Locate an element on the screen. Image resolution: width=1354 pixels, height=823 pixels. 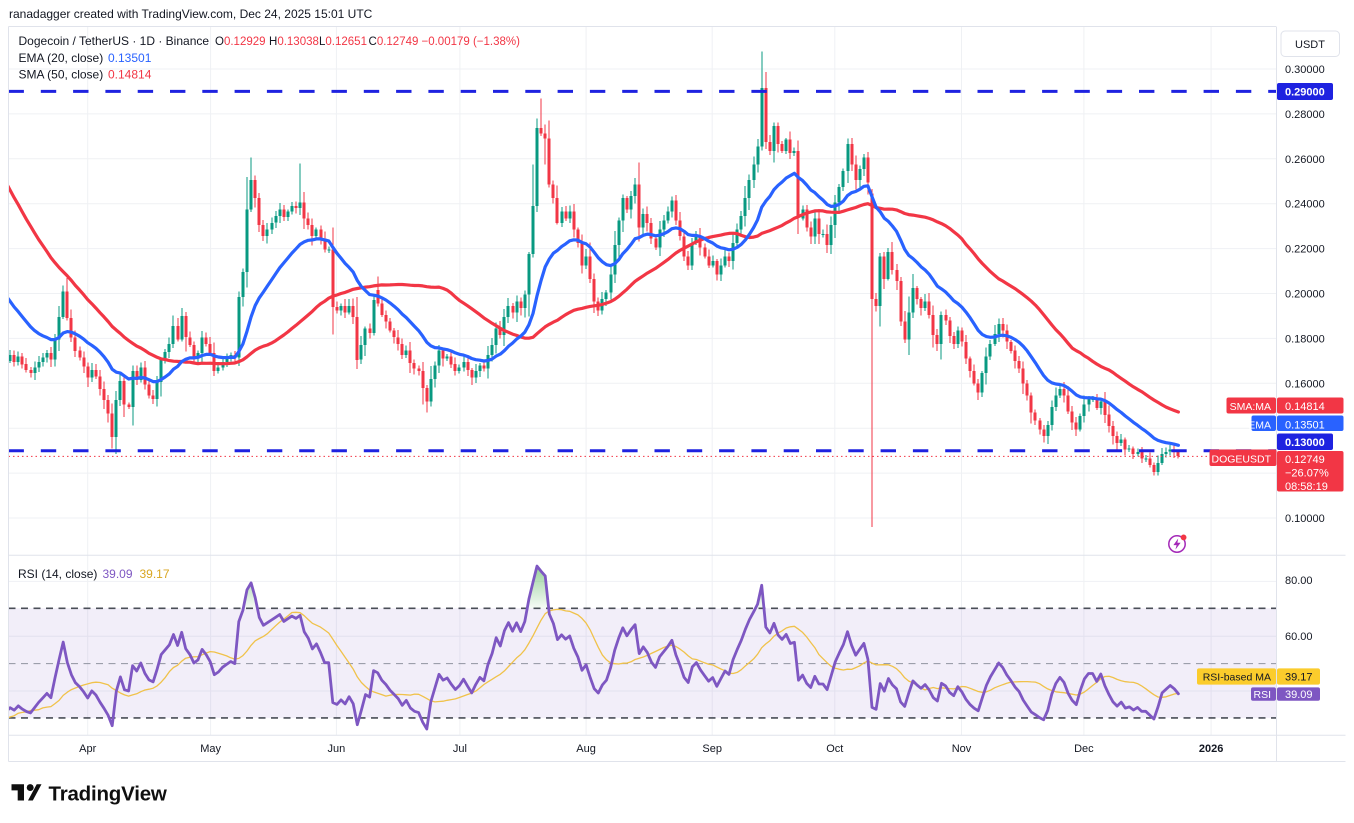
svg-text: SMA (50, close) is located at coordinates (61, 75).